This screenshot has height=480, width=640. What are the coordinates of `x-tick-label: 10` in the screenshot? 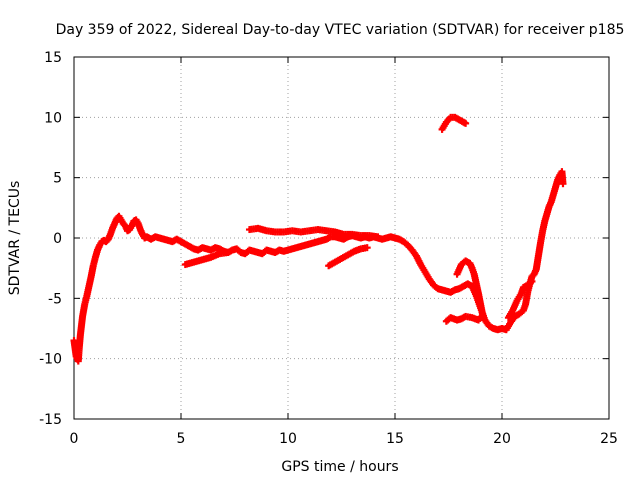 It's located at (288, 439).